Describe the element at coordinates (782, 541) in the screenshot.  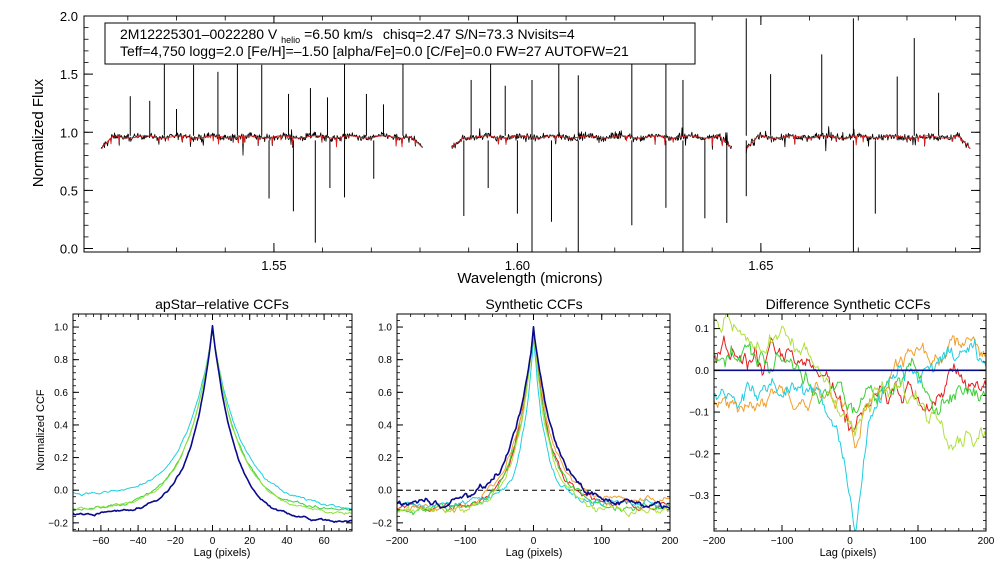
I see `difference_ccf-xtick-label: −100` at that location.